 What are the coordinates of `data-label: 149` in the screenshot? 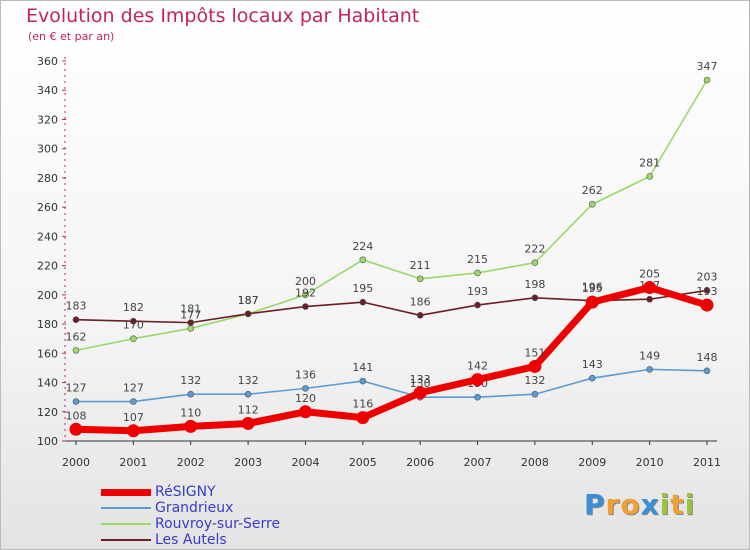 It's located at (649, 355).